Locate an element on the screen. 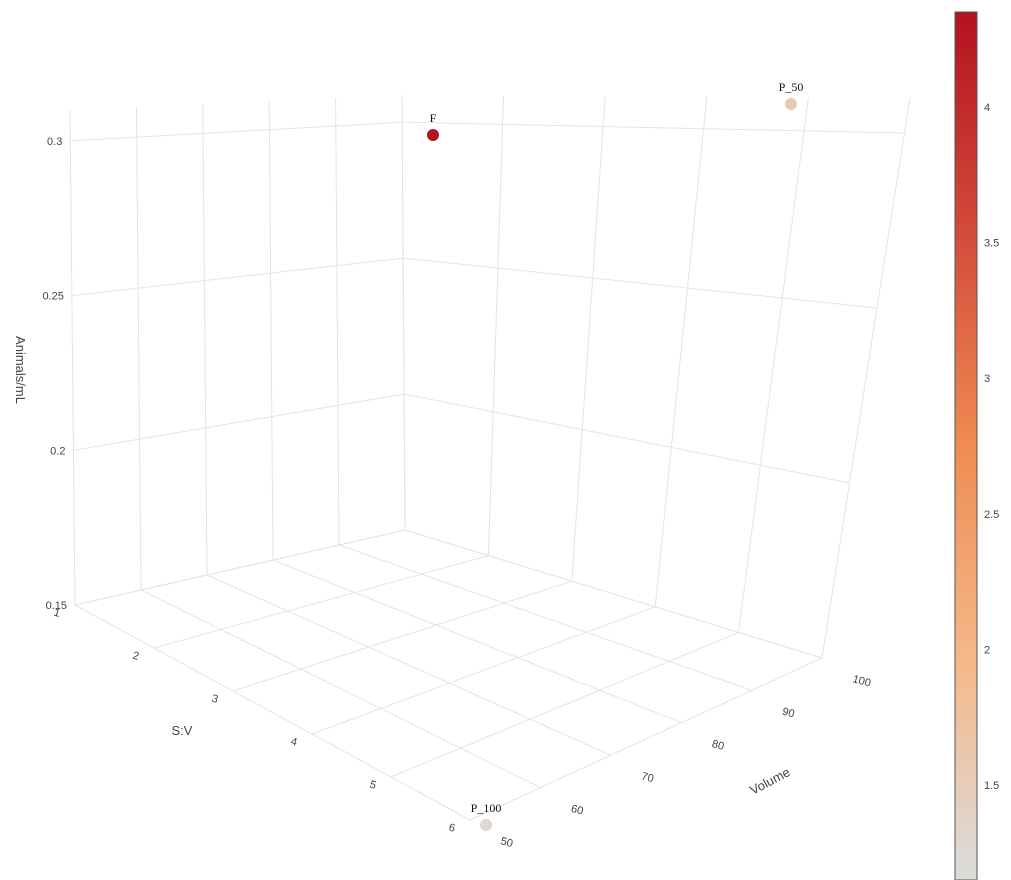  x-tick-label: 2 is located at coordinates (135, 656).